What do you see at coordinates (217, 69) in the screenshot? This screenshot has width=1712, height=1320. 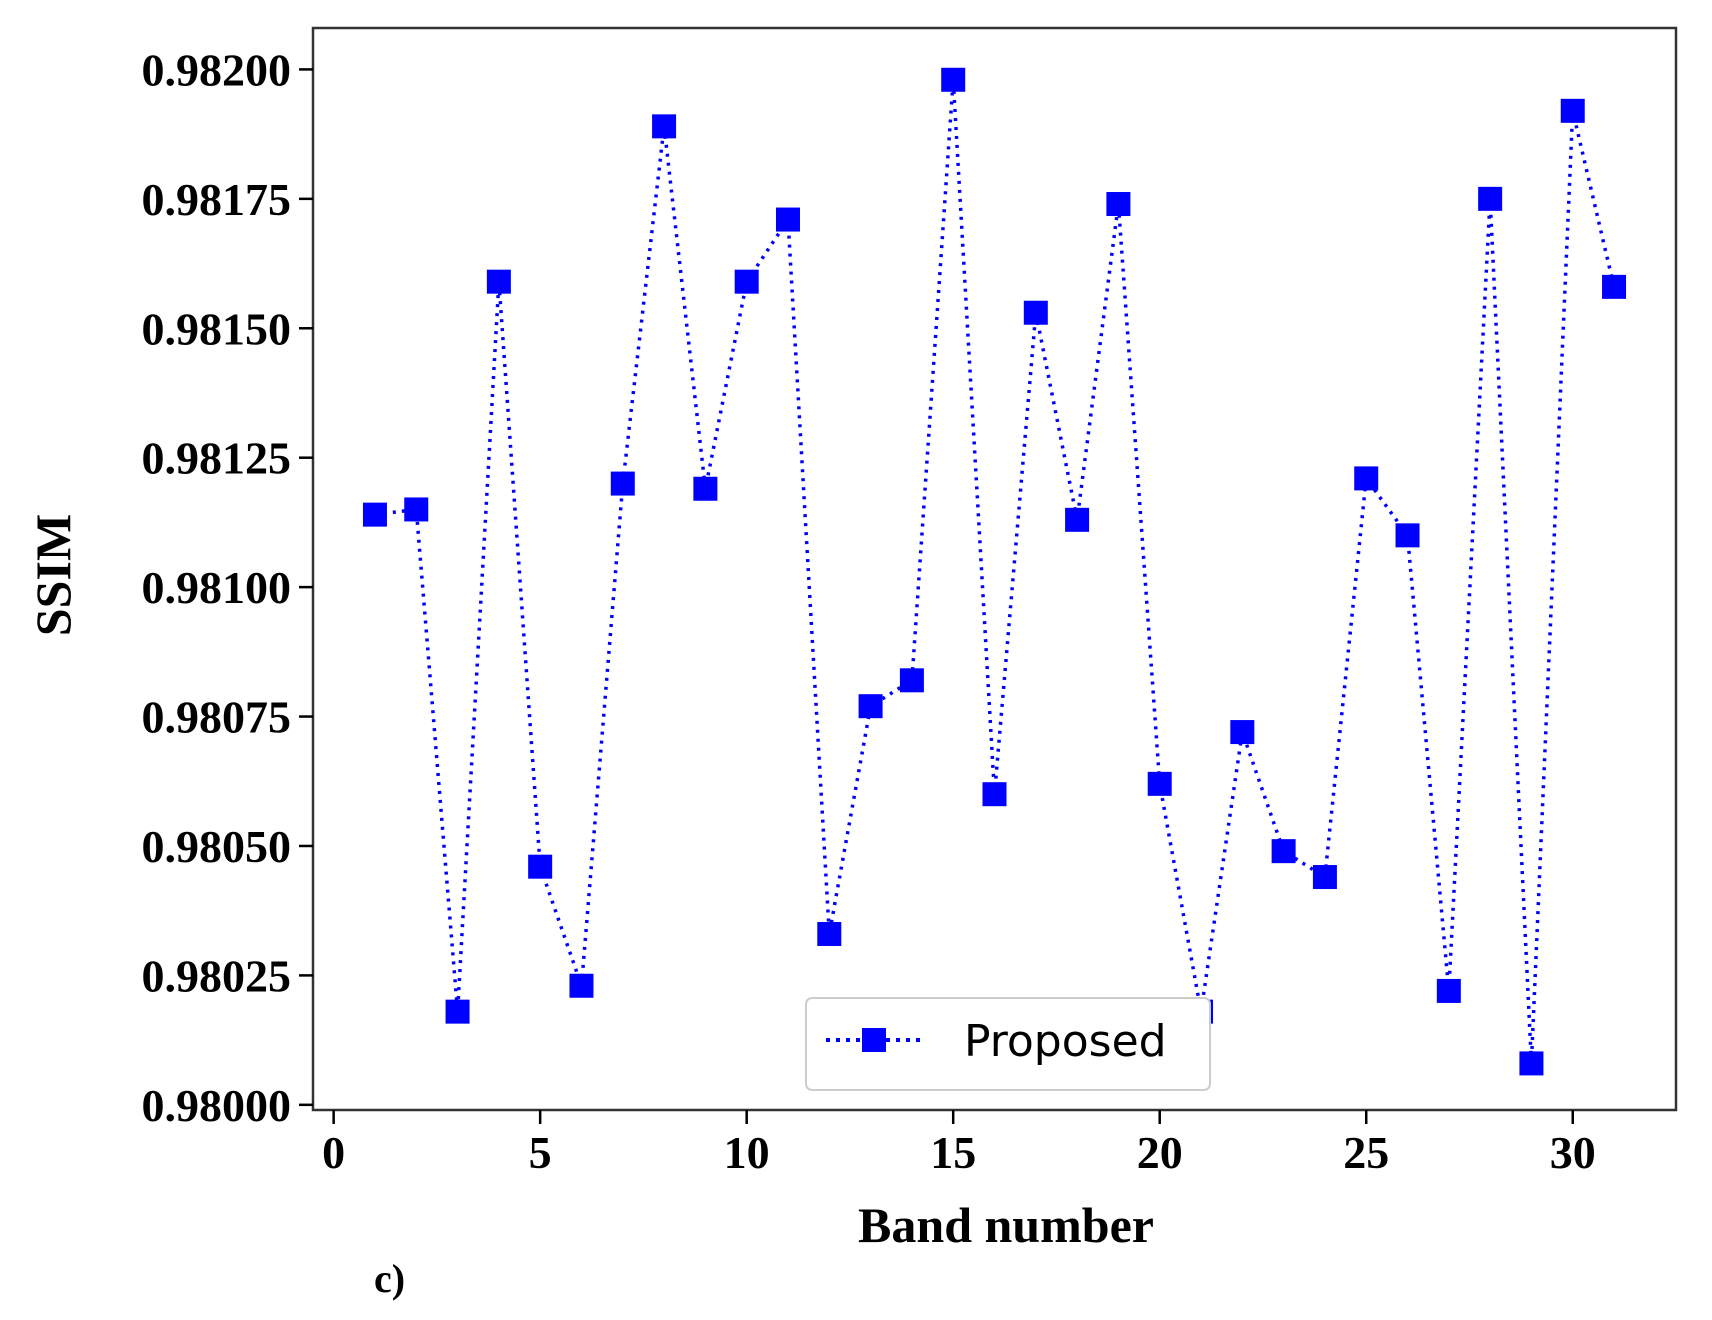 I see `y-tick-label: 0.98200` at bounding box center [217, 69].